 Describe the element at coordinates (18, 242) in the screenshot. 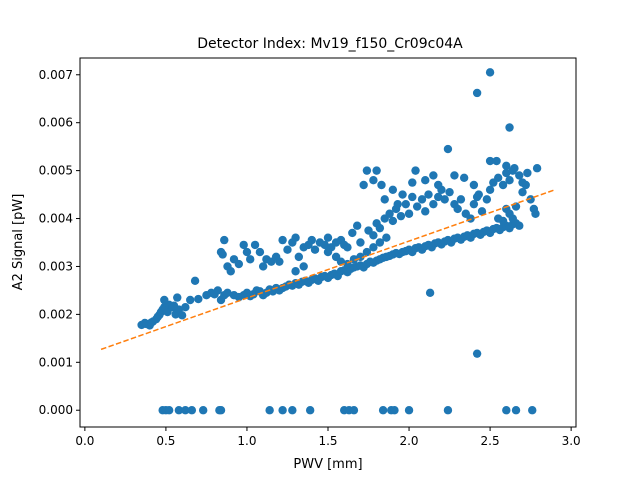

I see `y-axis-label: A2 Signal [pW]` at that location.